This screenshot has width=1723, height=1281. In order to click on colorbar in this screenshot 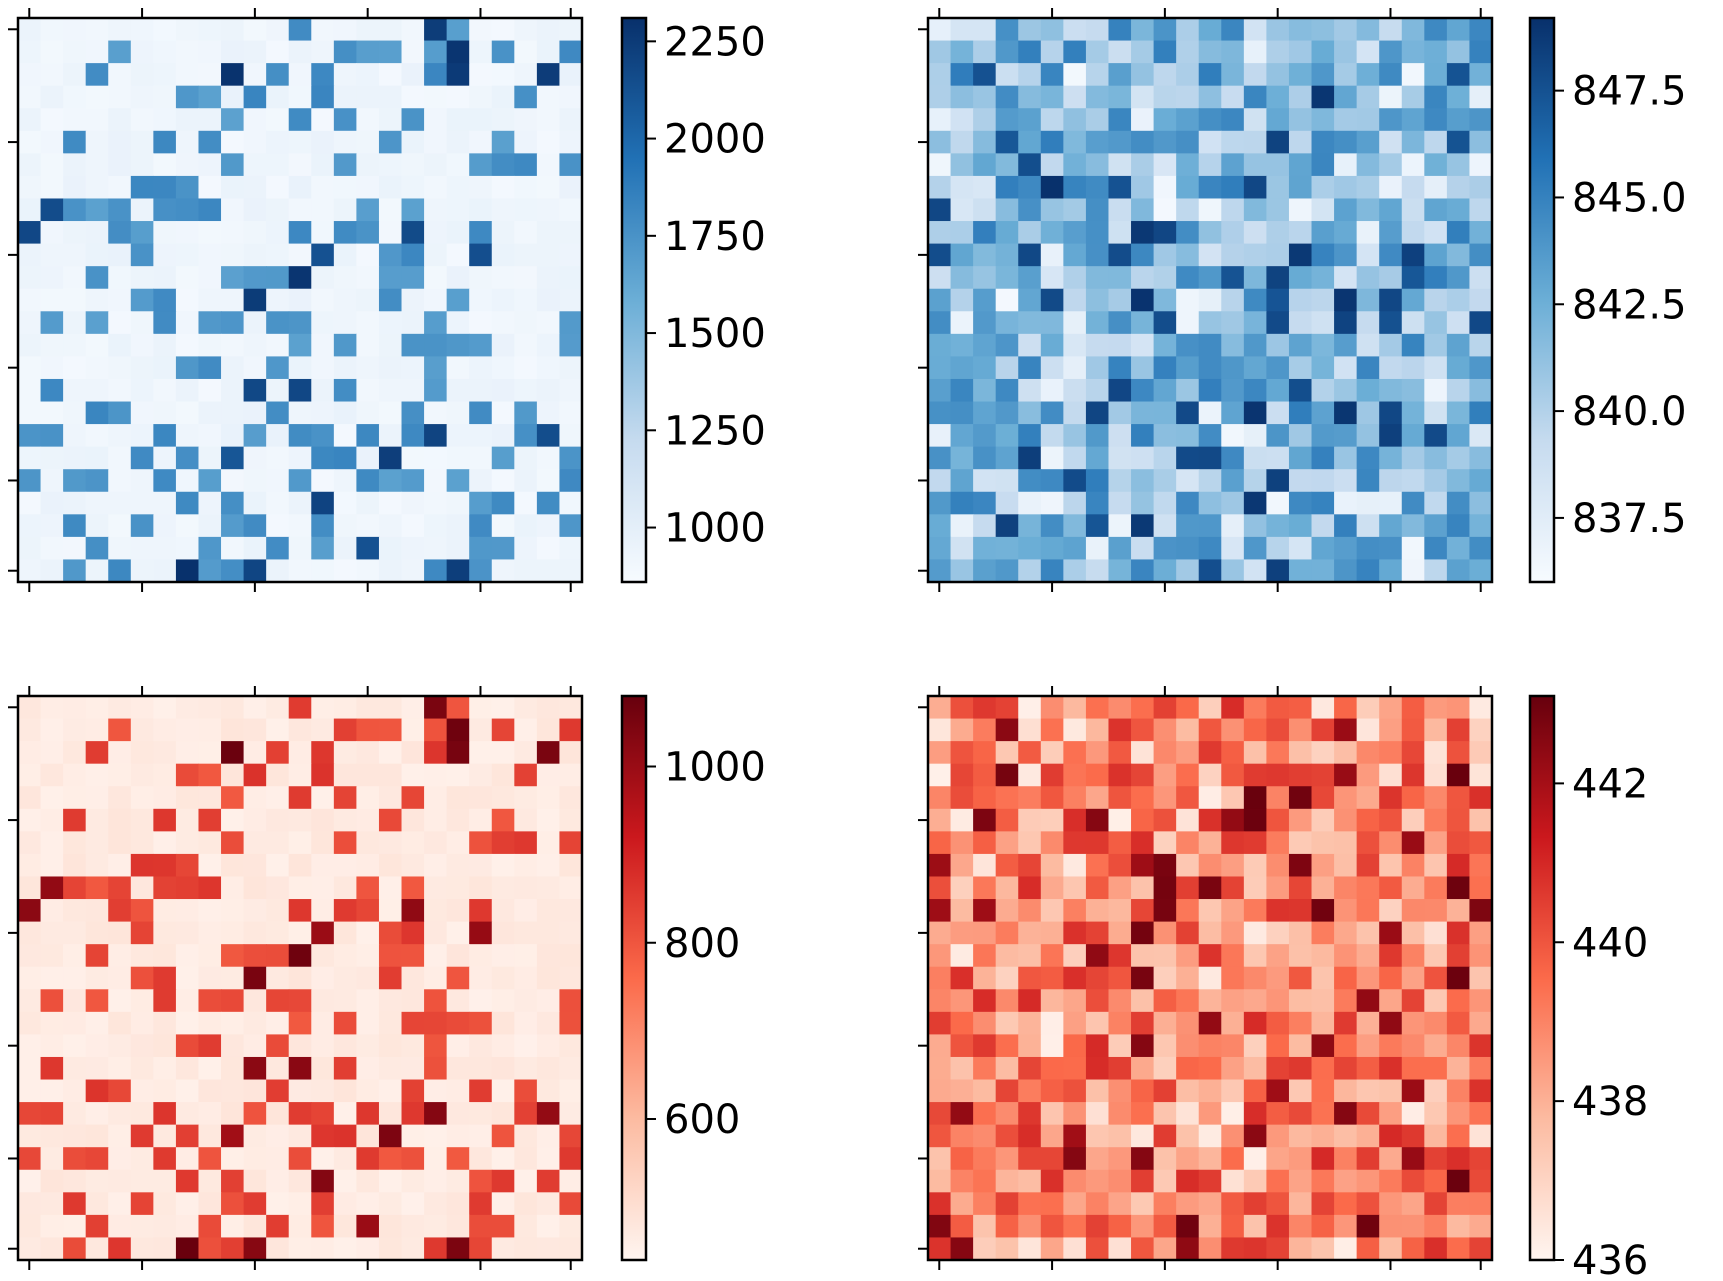, I will do `click(634, 978)`.